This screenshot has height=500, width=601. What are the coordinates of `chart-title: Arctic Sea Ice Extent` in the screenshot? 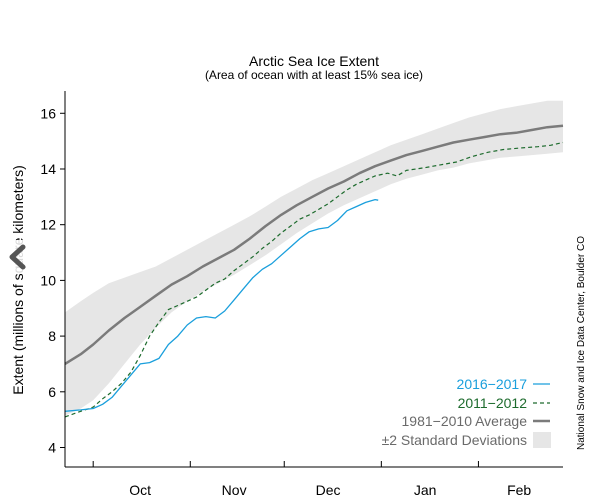 It's located at (314, 61).